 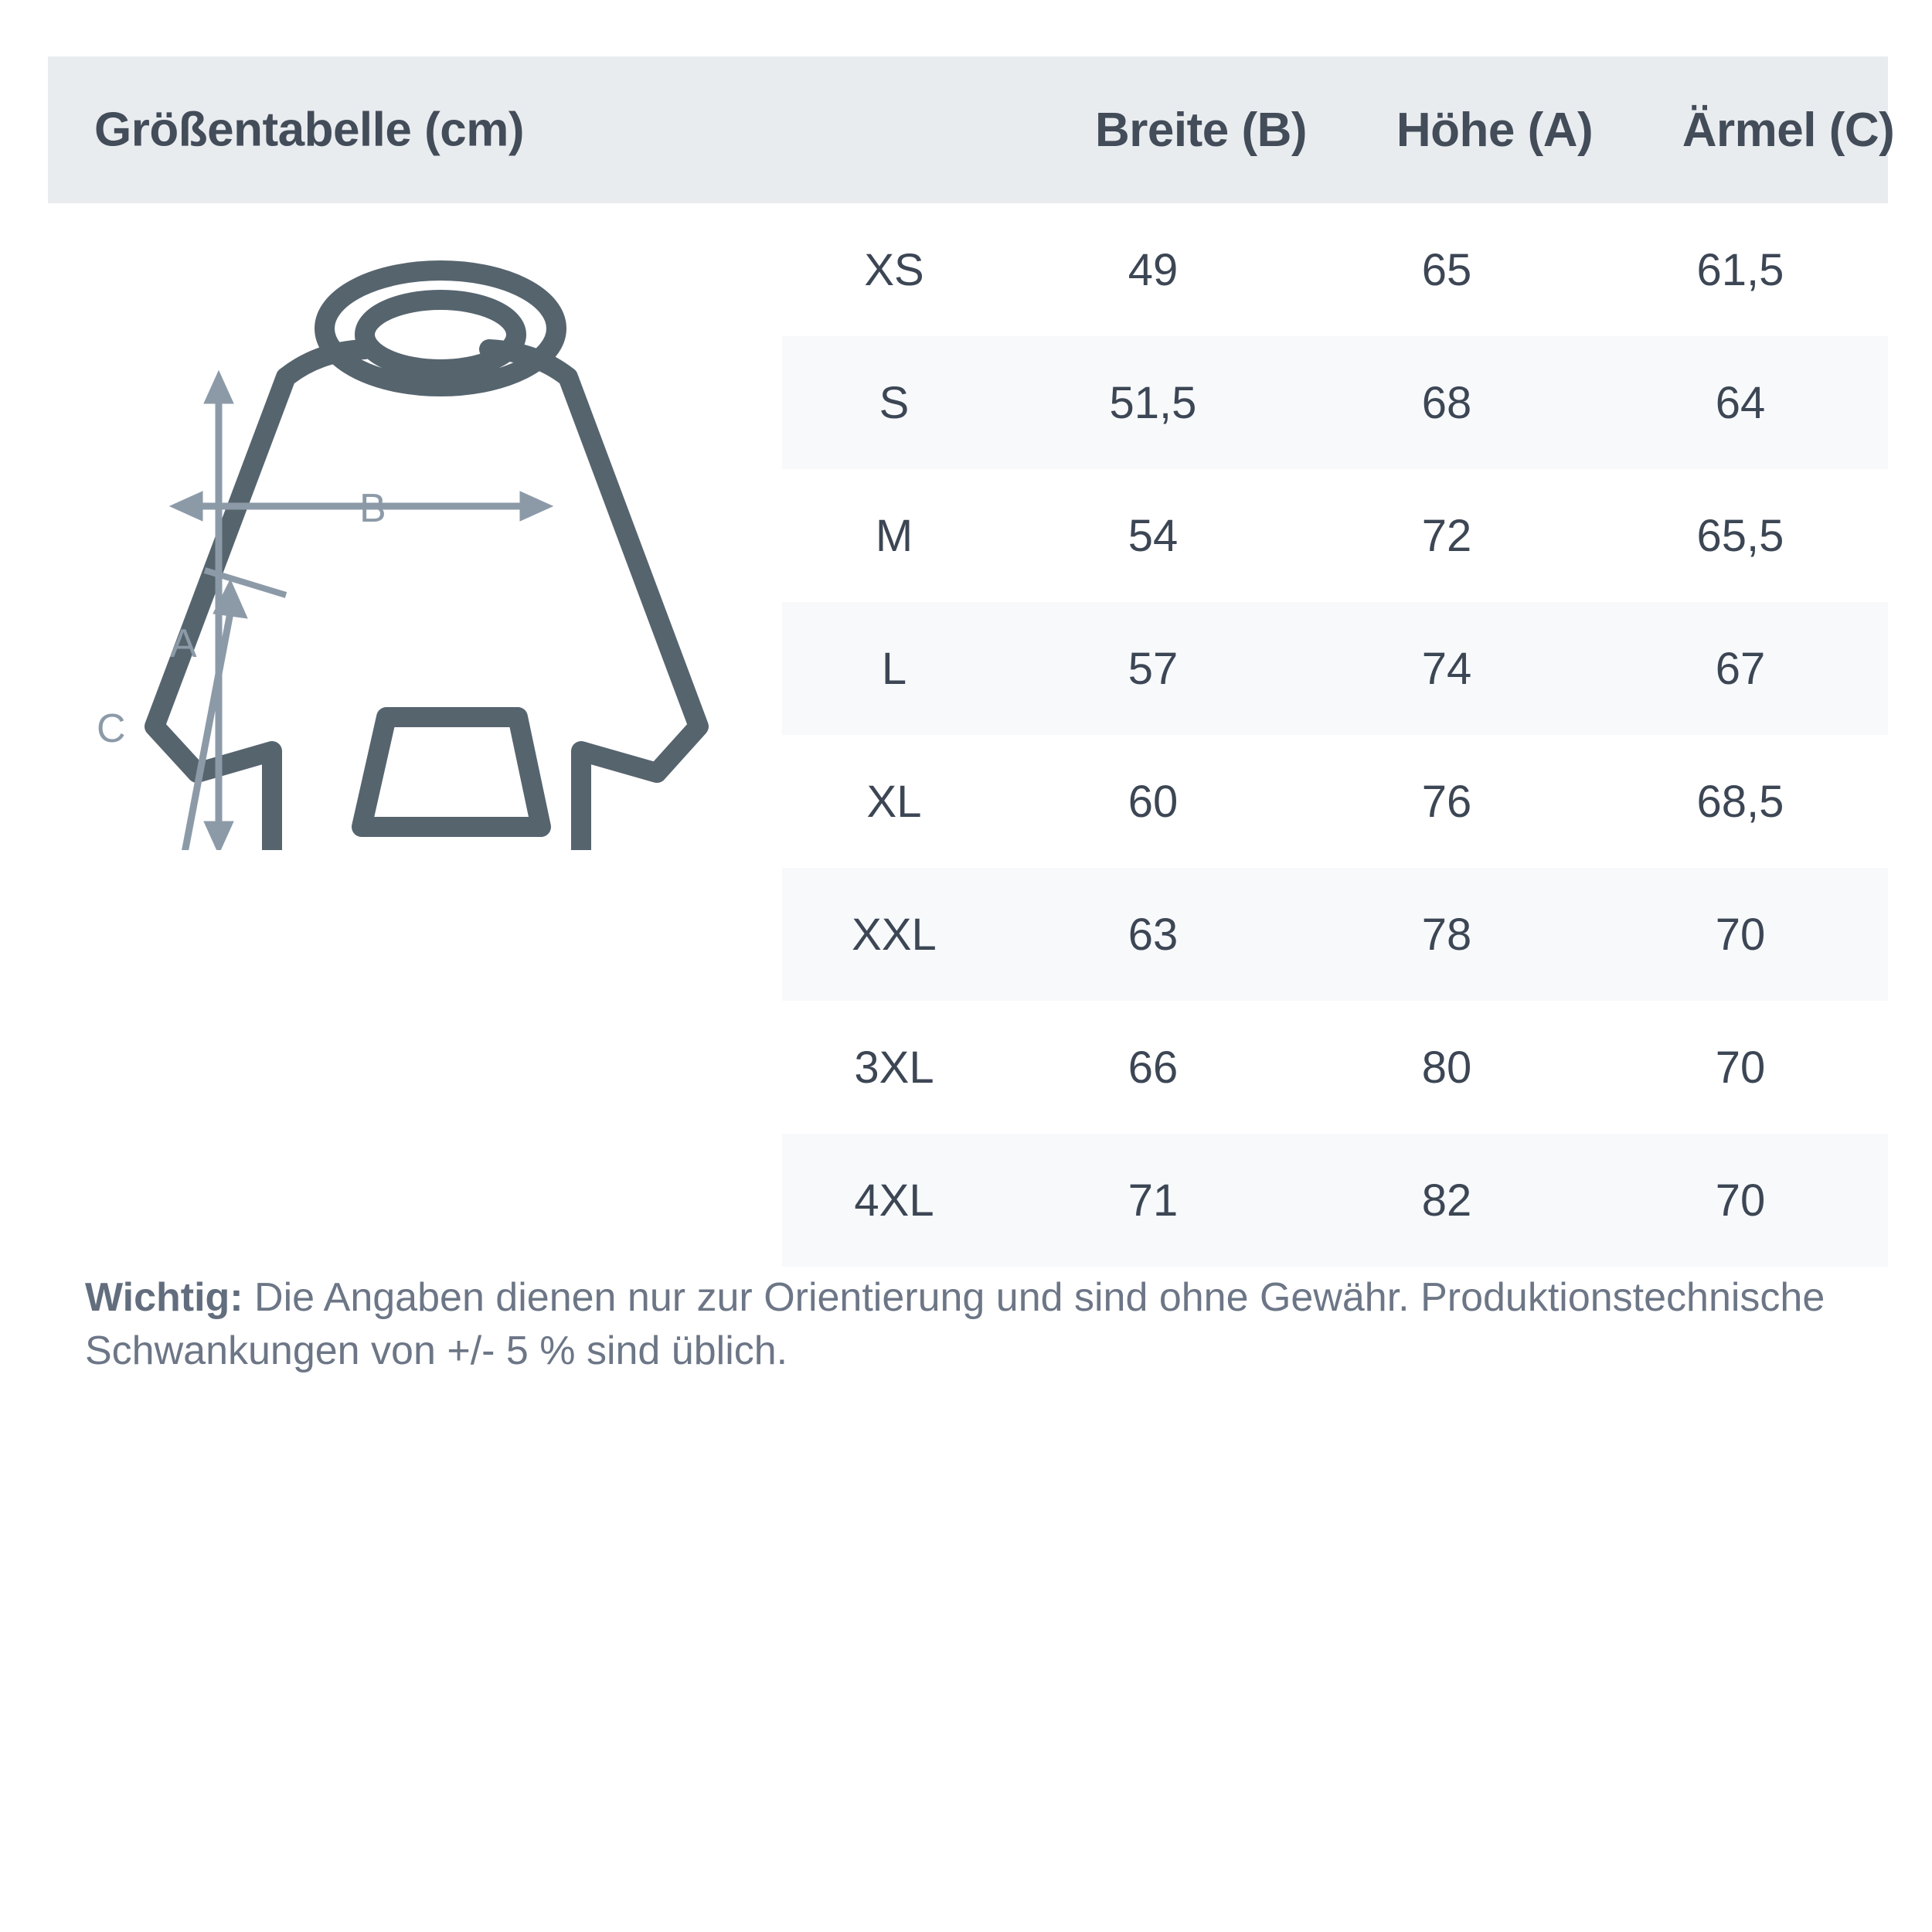 What do you see at coordinates (1447, 935) in the screenshot?
I see `cell-hoehe: 78` at bounding box center [1447, 935].